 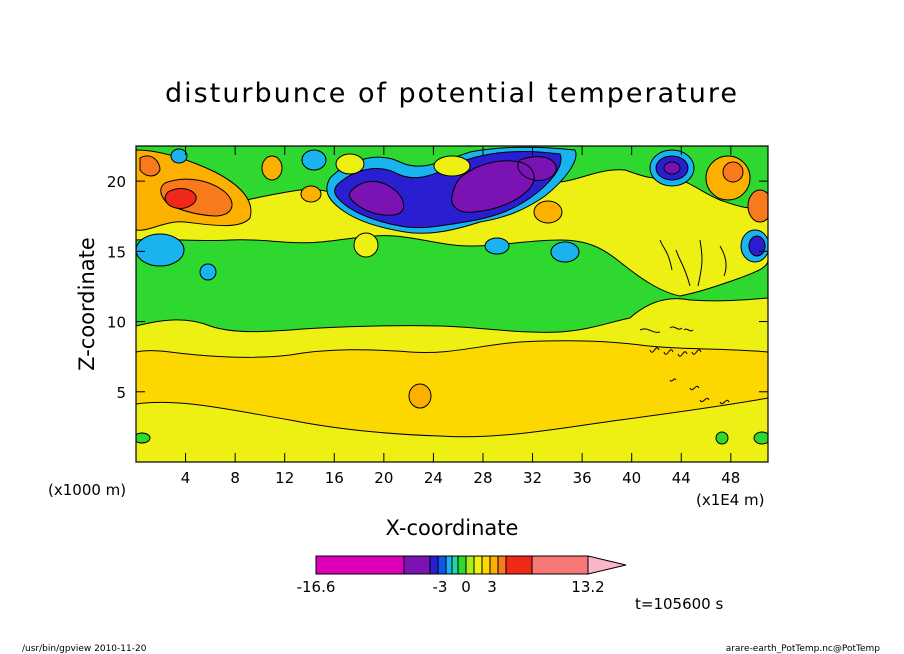 What do you see at coordinates (497, 246) in the screenshot?
I see `blob-cyan-mid2` at bounding box center [497, 246].